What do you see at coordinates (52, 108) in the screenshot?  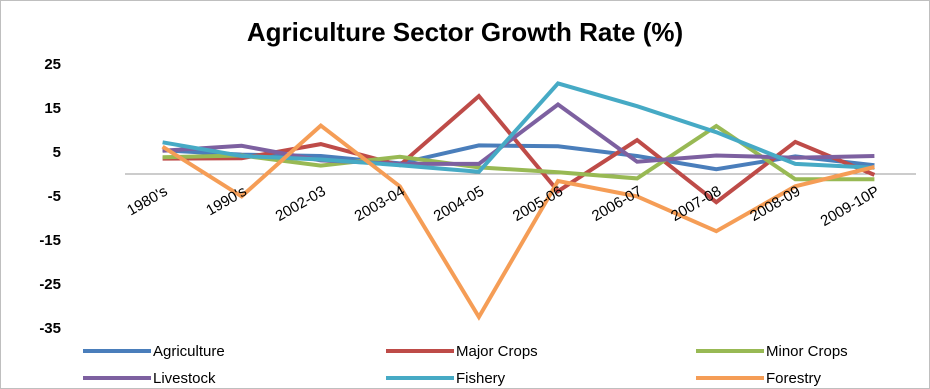 I see `y-tick-label: 15` at bounding box center [52, 108].